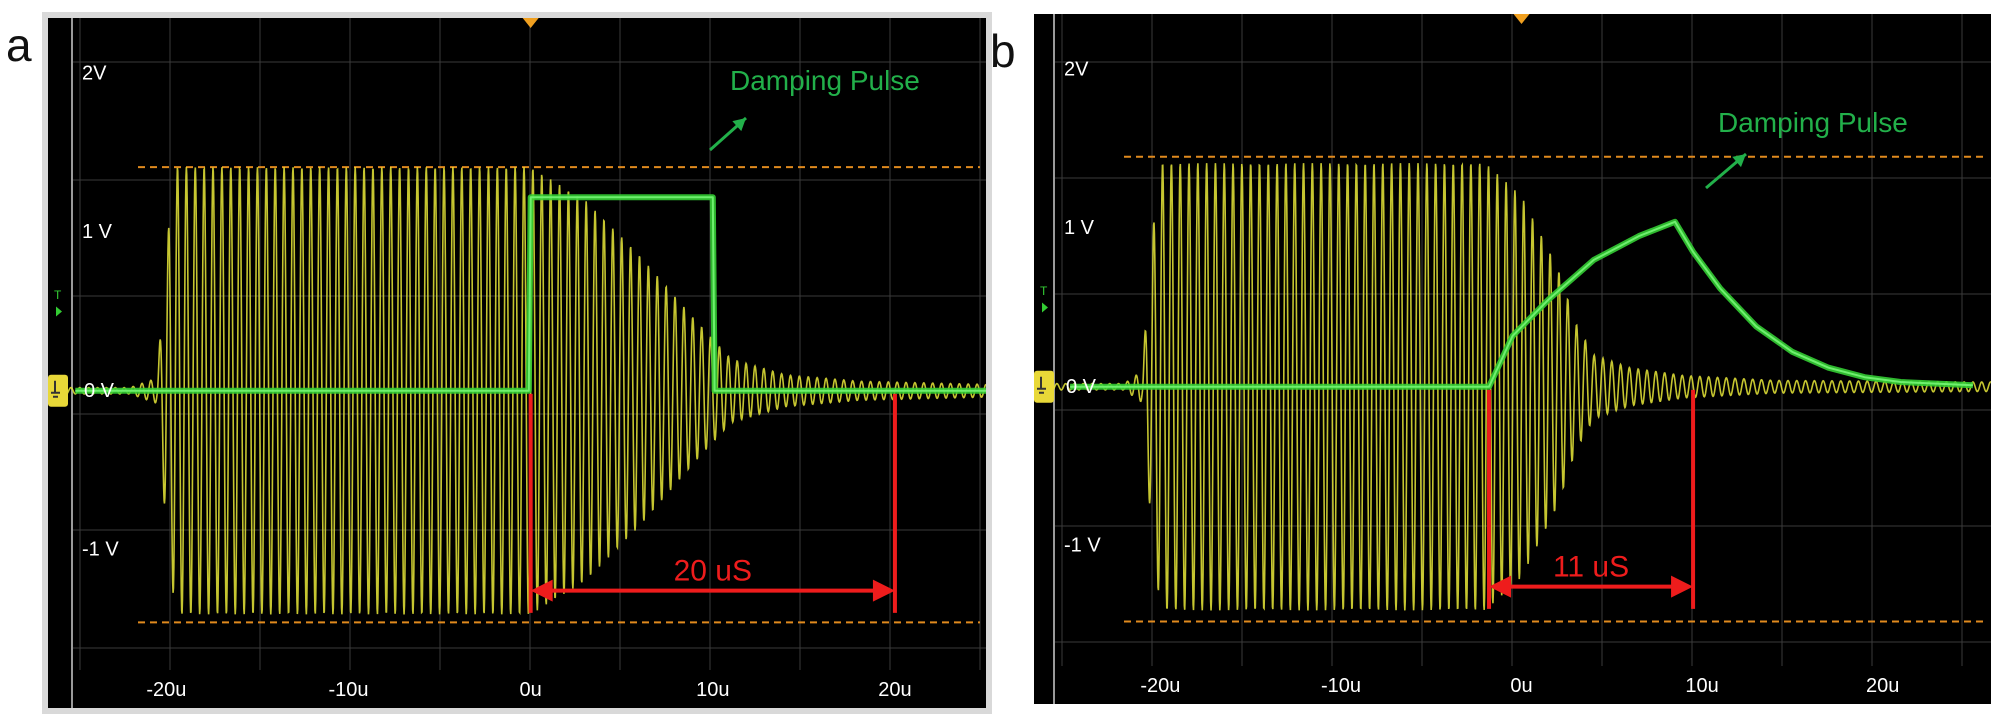 This screenshot has height=727, width=1999. What do you see at coordinates (1591, 567) in the screenshot?
I see `span-duration-label: 11 uS` at bounding box center [1591, 567].